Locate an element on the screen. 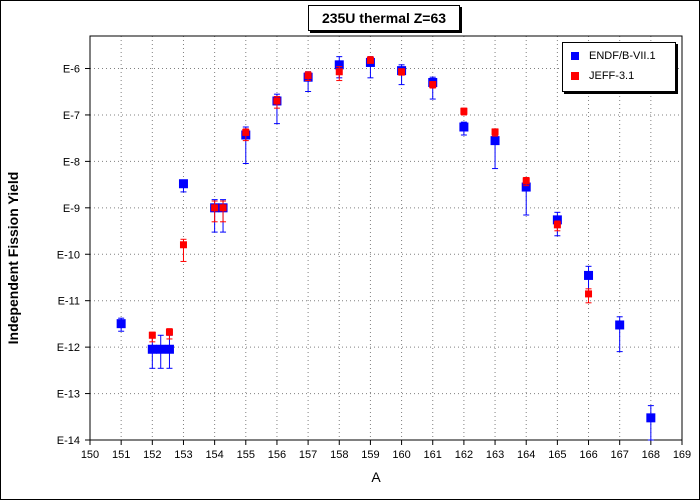 This screenshot has height=500, width=700. legend-item-jeff: JEFF-3.1 is located at coordinates (619, 76).